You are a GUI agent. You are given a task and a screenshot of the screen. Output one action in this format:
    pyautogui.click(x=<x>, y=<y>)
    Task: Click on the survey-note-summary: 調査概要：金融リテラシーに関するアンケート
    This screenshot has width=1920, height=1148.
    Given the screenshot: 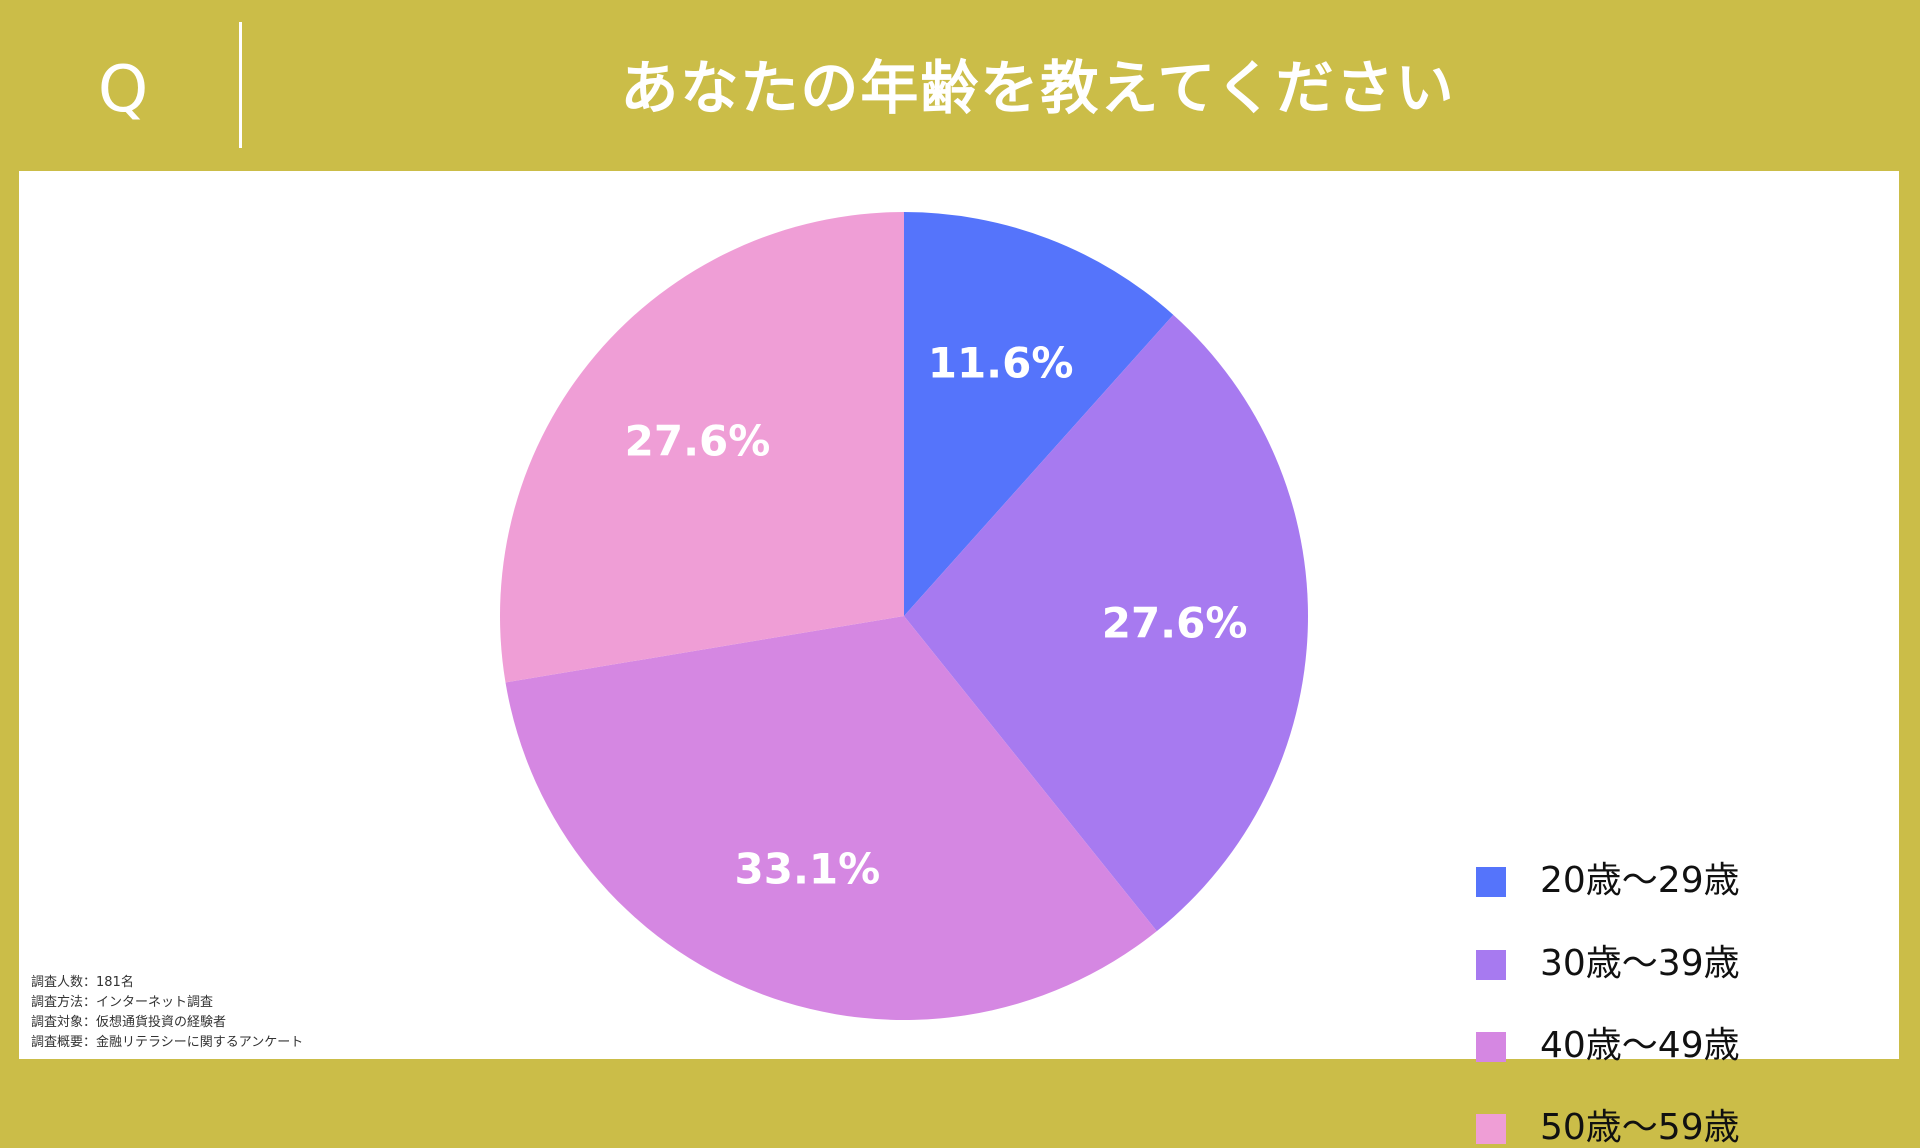 What is the action you would take?
    pyautogui.click(x=167, y=1042)
    